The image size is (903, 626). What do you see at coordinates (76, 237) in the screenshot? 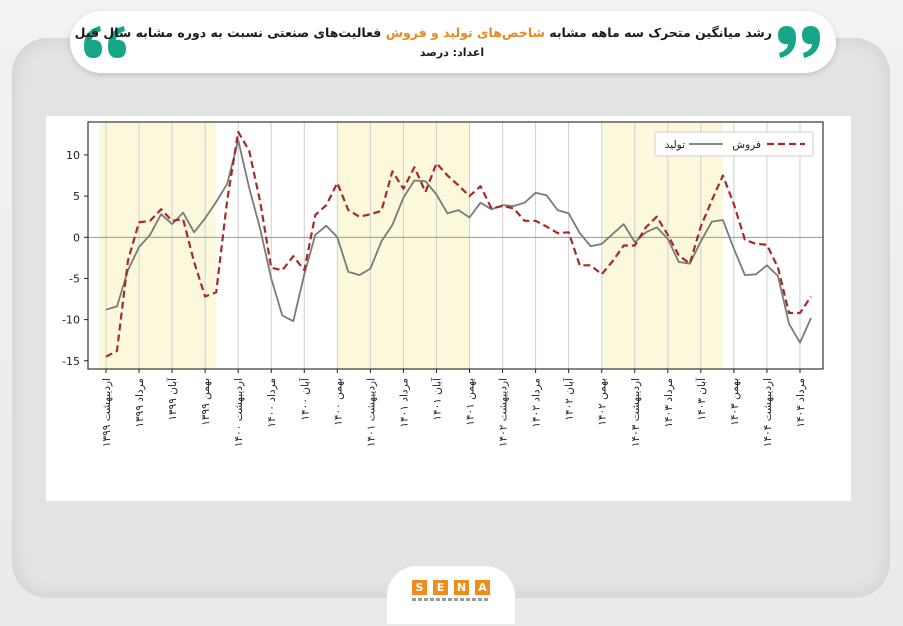
I see `y-tick-label: 0` at bounding box center [76, 237].